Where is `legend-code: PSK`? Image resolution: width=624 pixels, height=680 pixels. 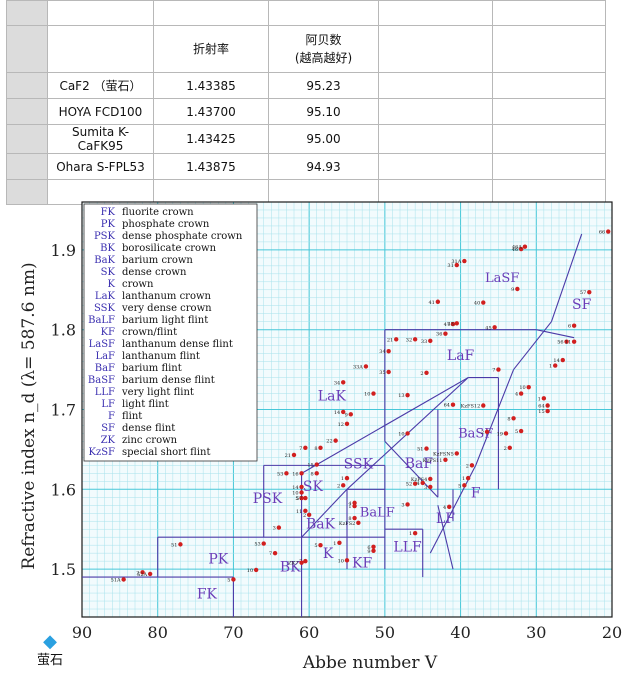 legend-code: PSK is located at coordinates (105, 236).